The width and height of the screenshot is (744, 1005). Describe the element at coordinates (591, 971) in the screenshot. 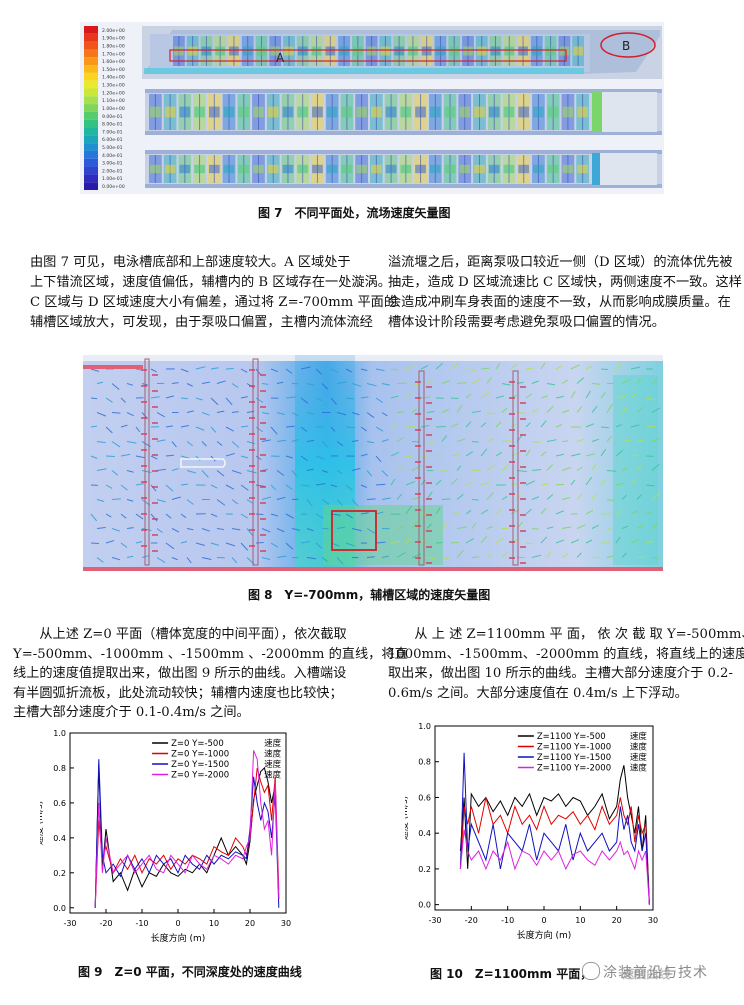

I see `wechat-icon` at that location.